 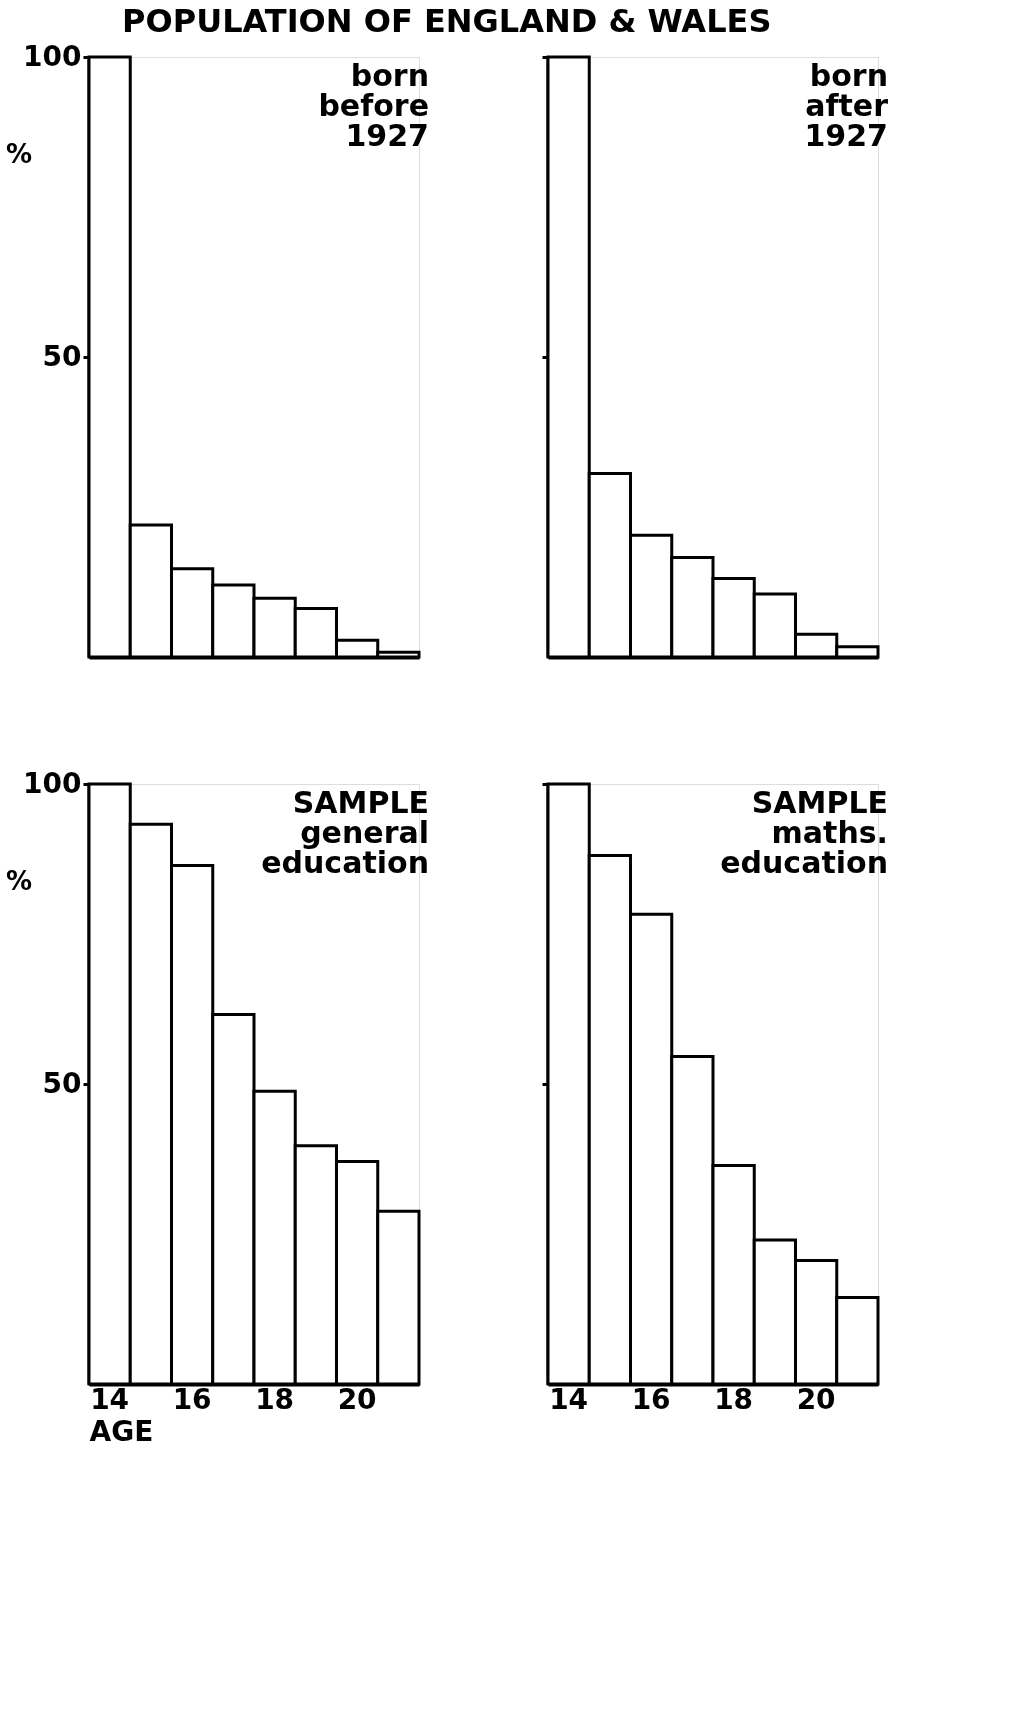 I want to click on x-axis-title: AGE, so click(x=121, y=1431).